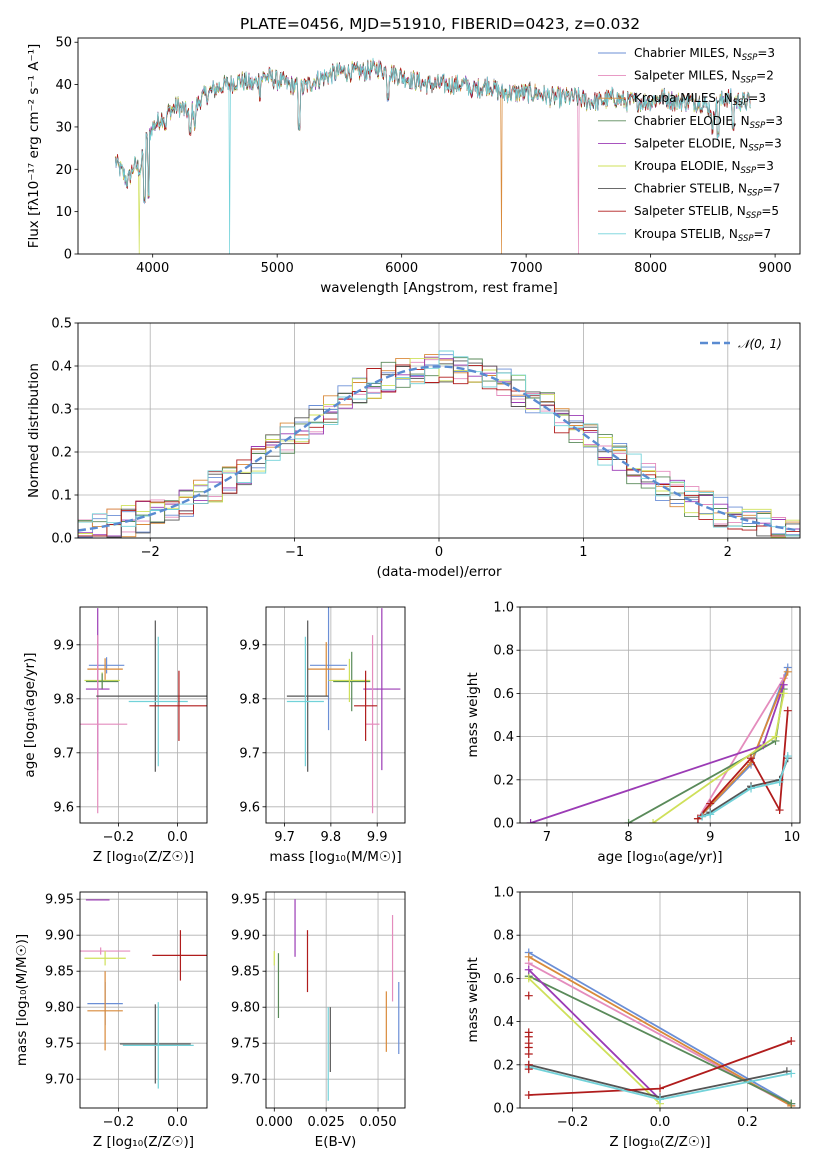  What do you see at coordinates (63, 85) in the screenshot?
I see `y-tick-label: 40` at bounding box center [63, 85].